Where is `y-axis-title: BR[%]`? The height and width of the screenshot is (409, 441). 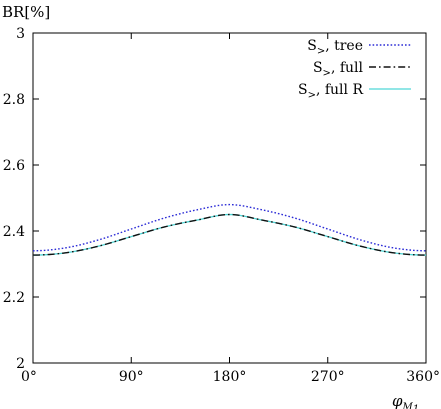
y-axis-title: BR[%] is located at coordinates (26, 12).